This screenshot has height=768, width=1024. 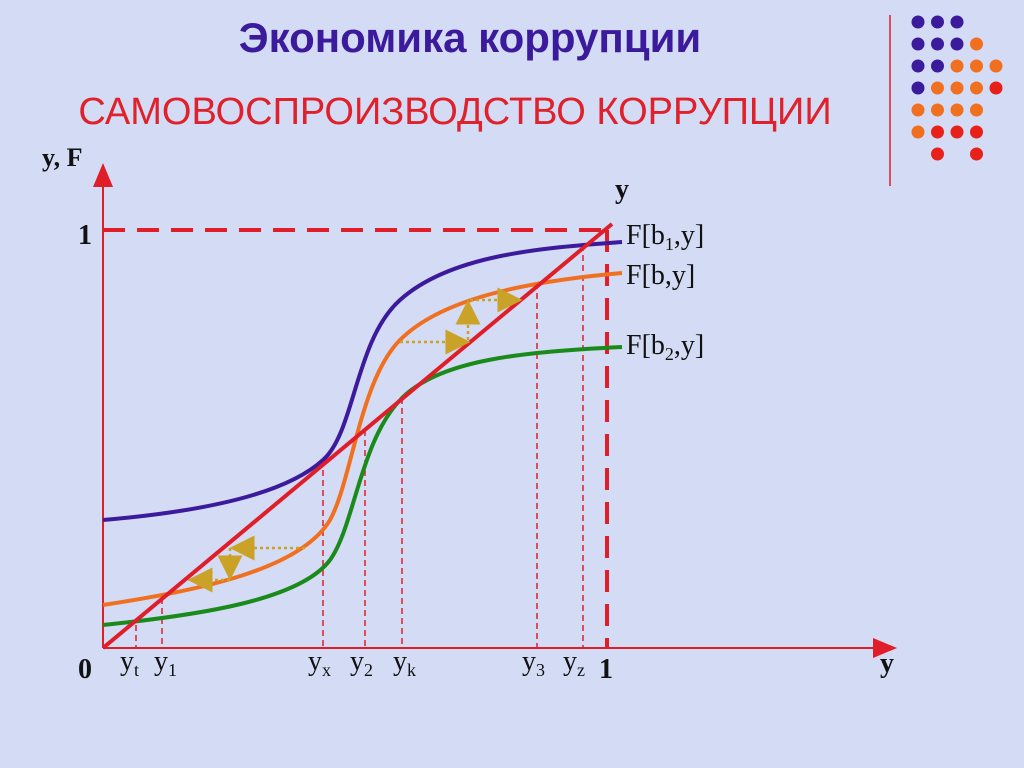 What do you see at coordinates (606, 669) in the screenshot?
I see `x-one-label: 1` at bounding box center [606, 669].